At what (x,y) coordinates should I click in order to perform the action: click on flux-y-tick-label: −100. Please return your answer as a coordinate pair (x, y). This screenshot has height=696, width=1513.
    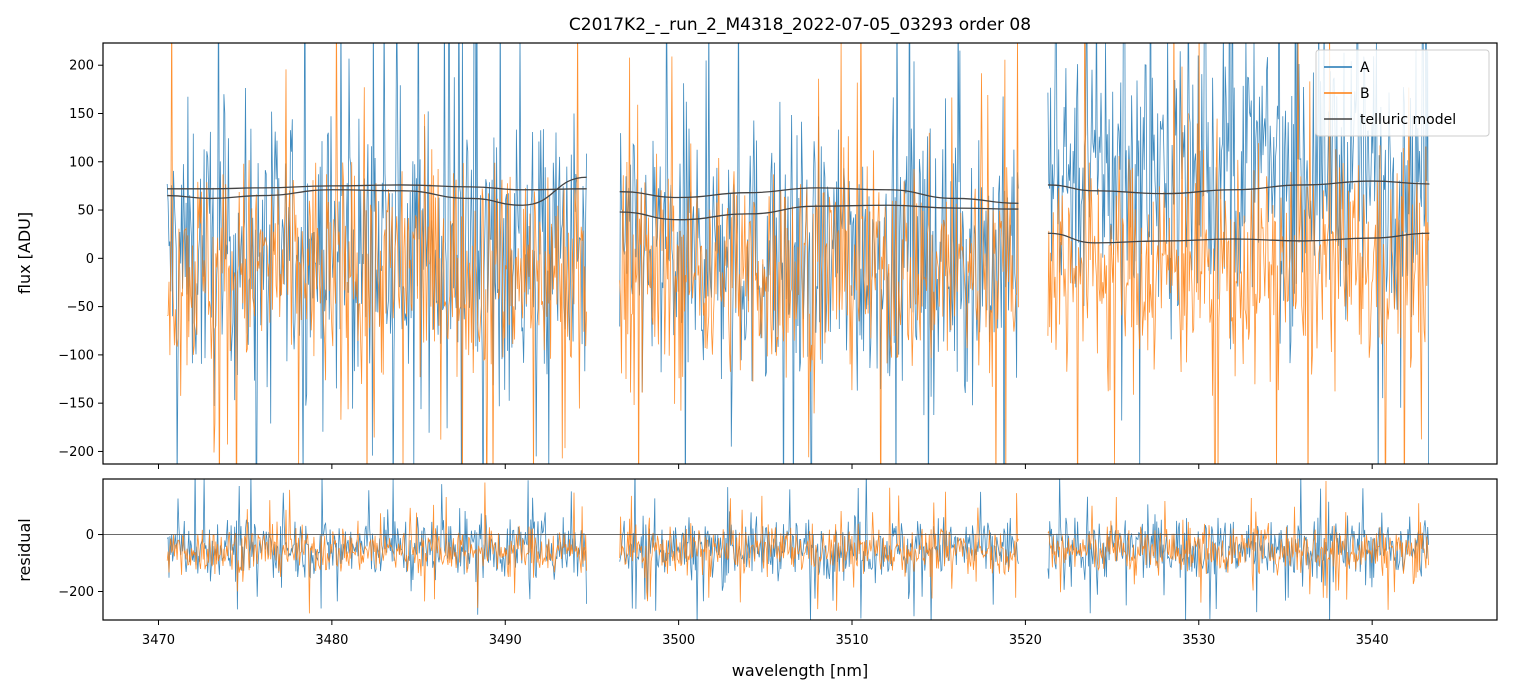
    Looking at the image, I should click on (76, 355).